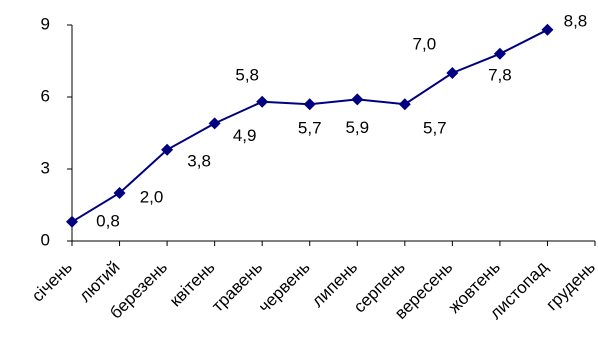  I want to click on data-label: 3,8, so click(199, 160).